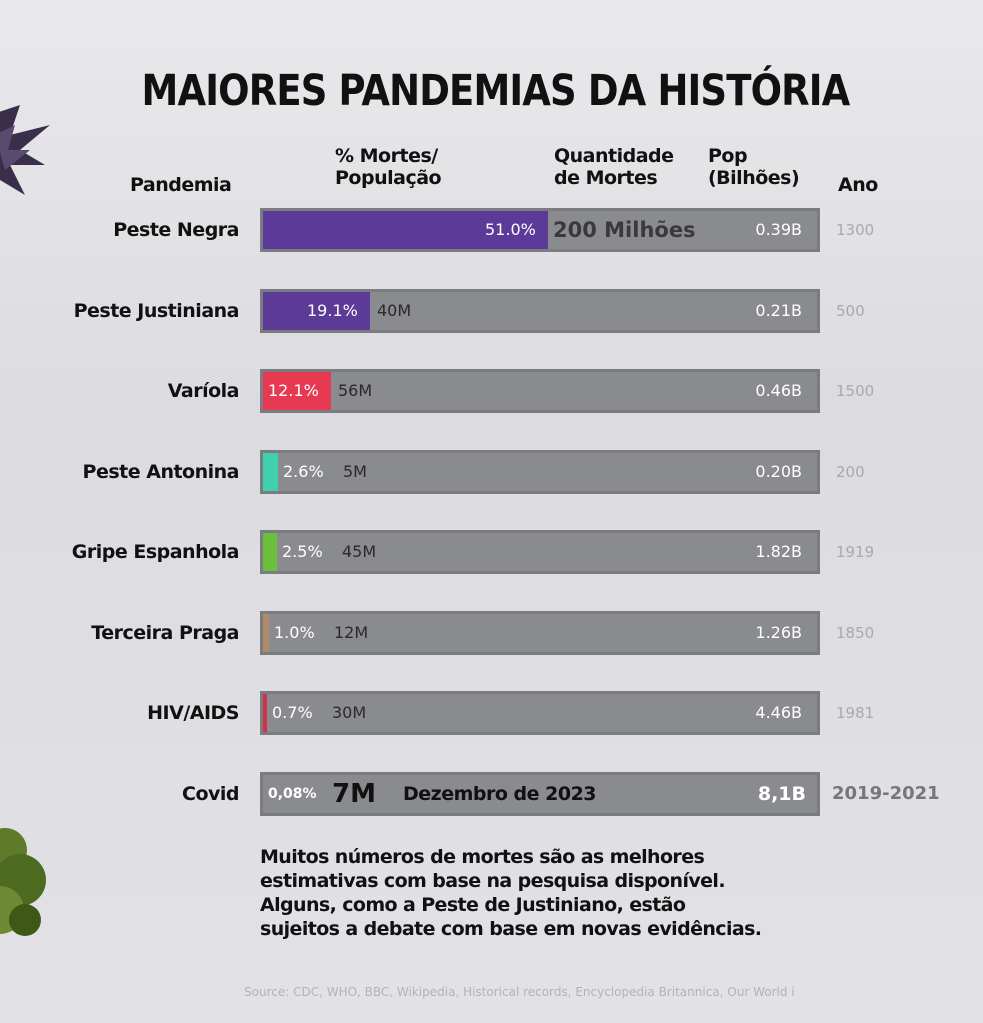  Describe the element at coordinates (728, 156) in the screenshot. I see `header-population-line1: Pop` at that location.